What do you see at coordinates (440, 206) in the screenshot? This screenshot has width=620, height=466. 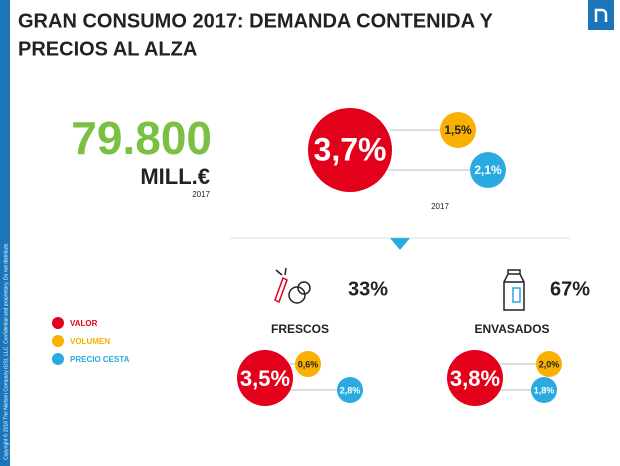 I see `overall-year: 2017` at bounding box center [440, 206].